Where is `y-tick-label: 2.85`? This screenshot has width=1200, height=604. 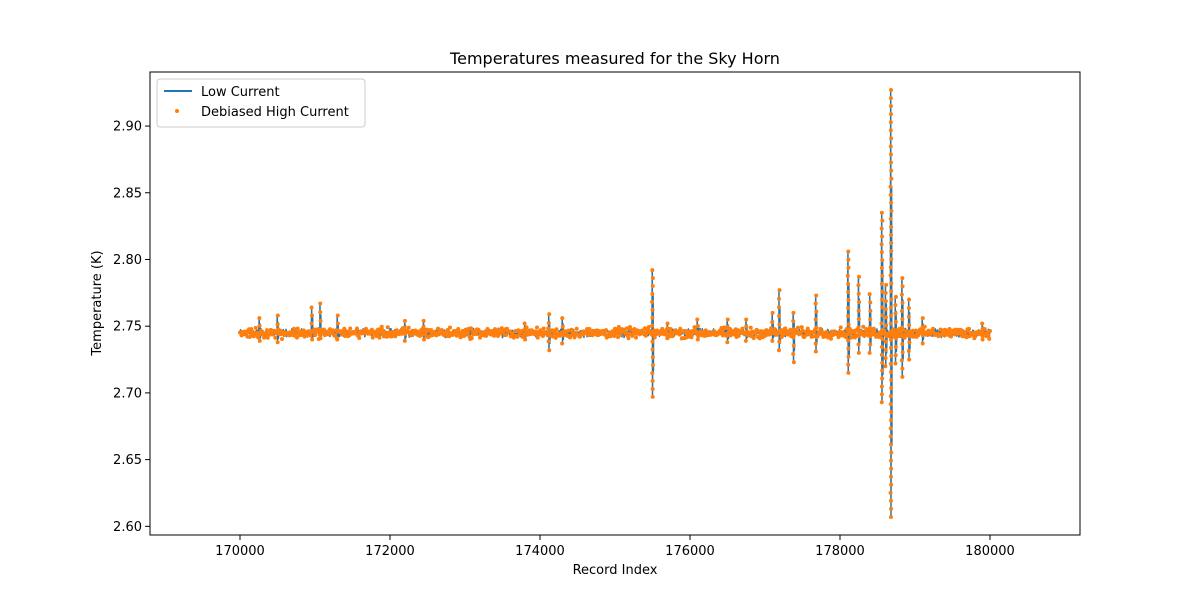
y-tick-label: 2.85 is located at coordinates (127, 193).